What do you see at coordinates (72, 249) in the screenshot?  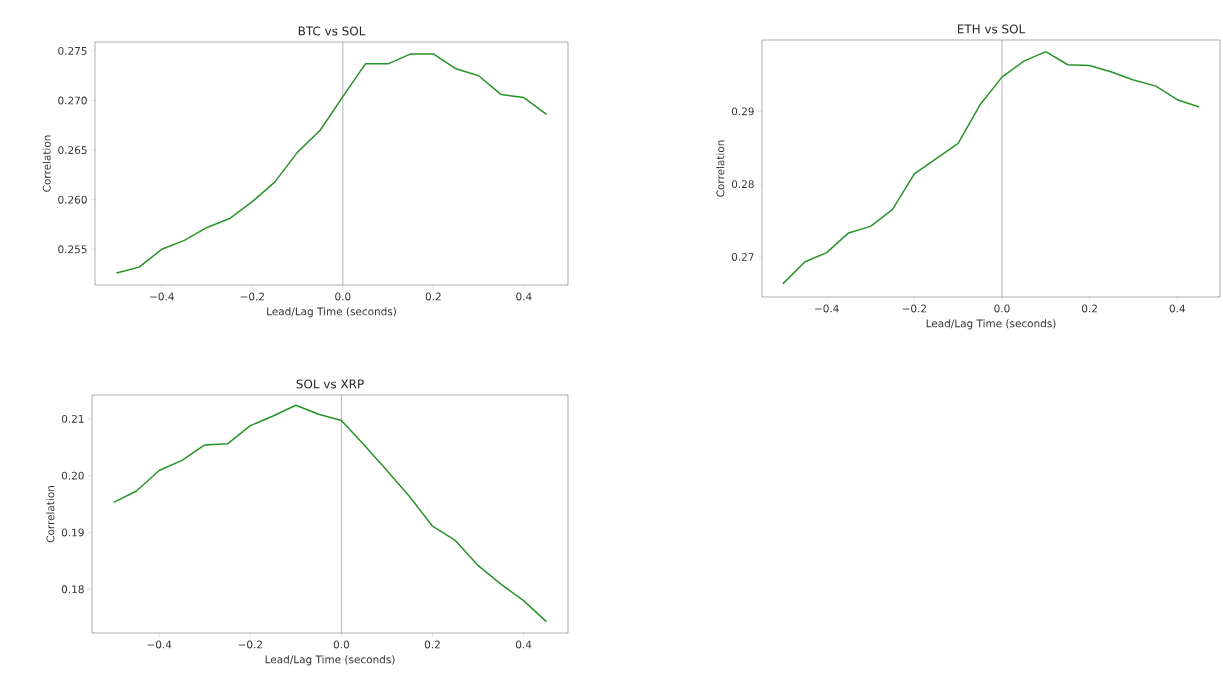 I see `y-tick-label: 0.255` at bounding box center [72, 249].